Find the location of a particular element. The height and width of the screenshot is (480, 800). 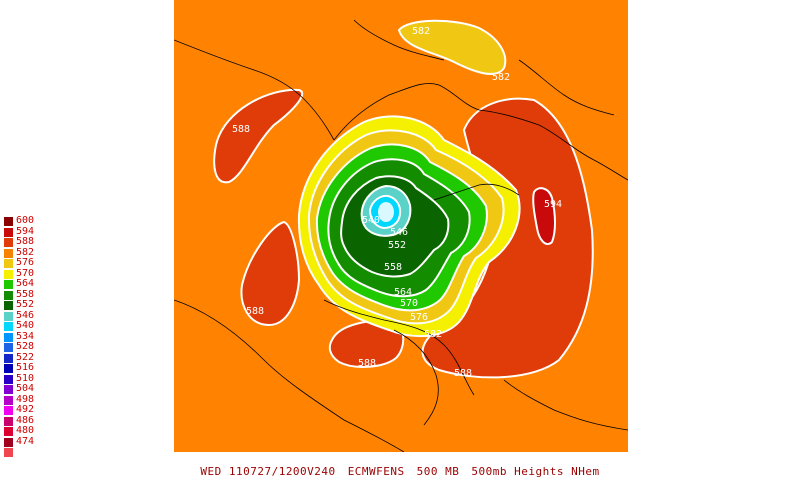

legend-item: 492 is located at coordinates (22, 410).